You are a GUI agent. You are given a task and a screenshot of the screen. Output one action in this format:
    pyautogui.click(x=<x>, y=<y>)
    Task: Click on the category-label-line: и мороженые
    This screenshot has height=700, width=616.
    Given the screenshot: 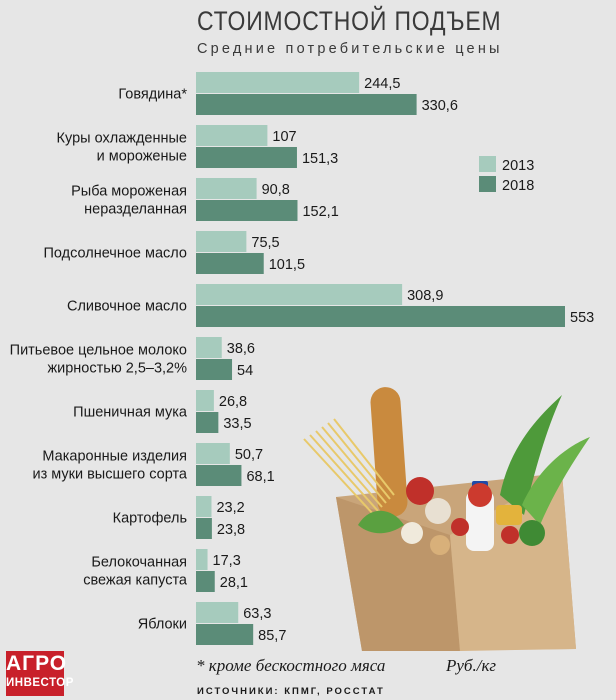 What is the action you would take?
    pyautogui.click(x=142, y=157)
    